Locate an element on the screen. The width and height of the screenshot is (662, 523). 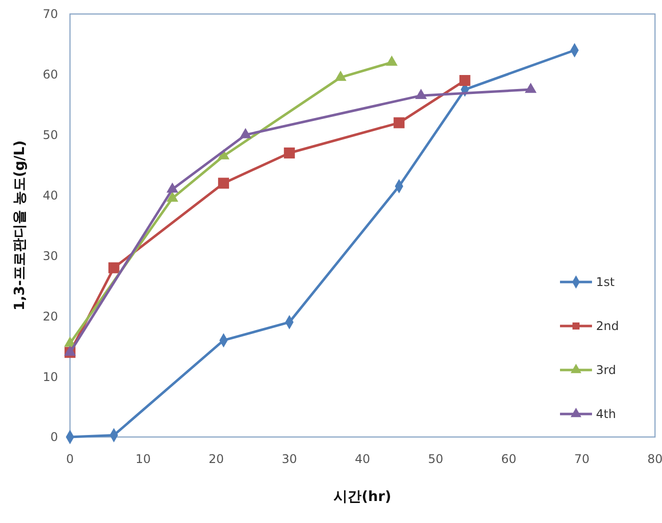
x-tick-label: 30 is located at coordinates (290, 459).